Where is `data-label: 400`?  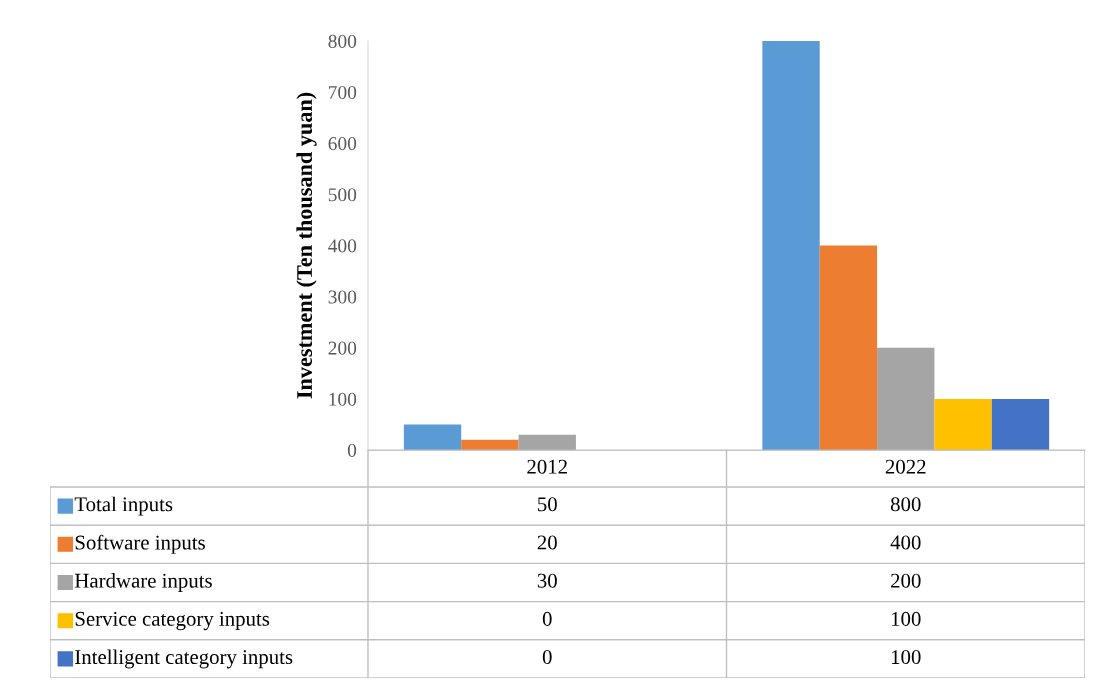 data-label: 400 is located at coordinates (905, 542).